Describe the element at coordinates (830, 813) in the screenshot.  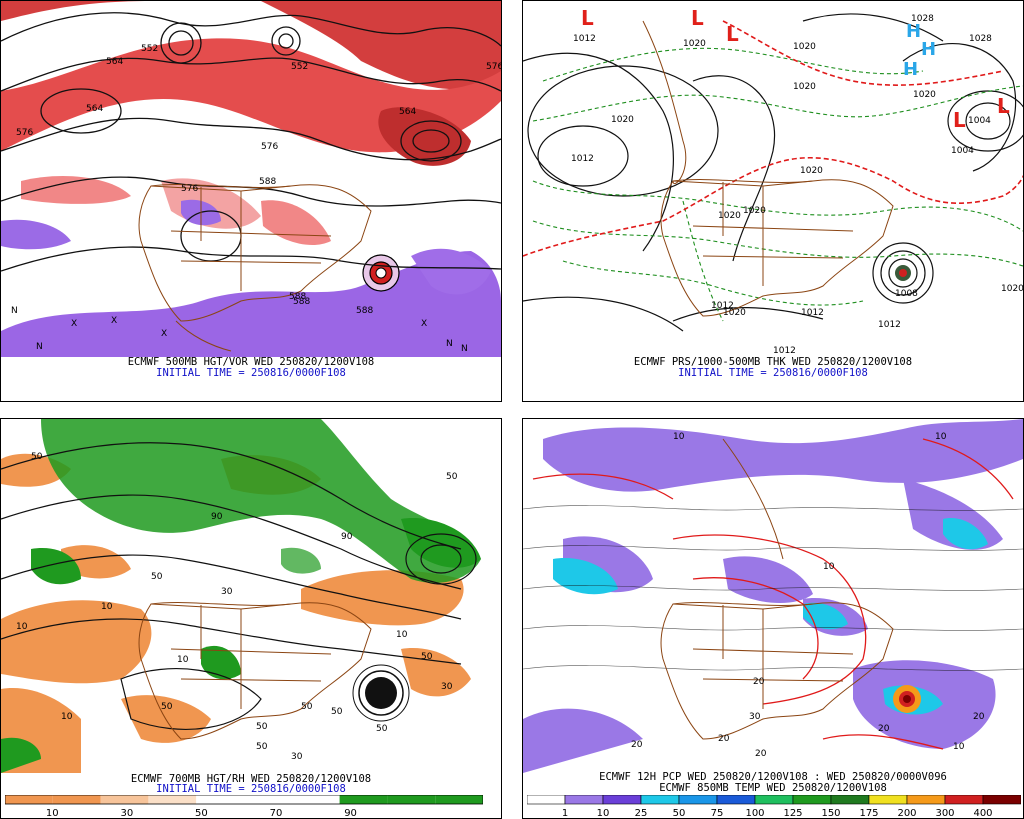
I see `colorbar-label: 150` at that location.